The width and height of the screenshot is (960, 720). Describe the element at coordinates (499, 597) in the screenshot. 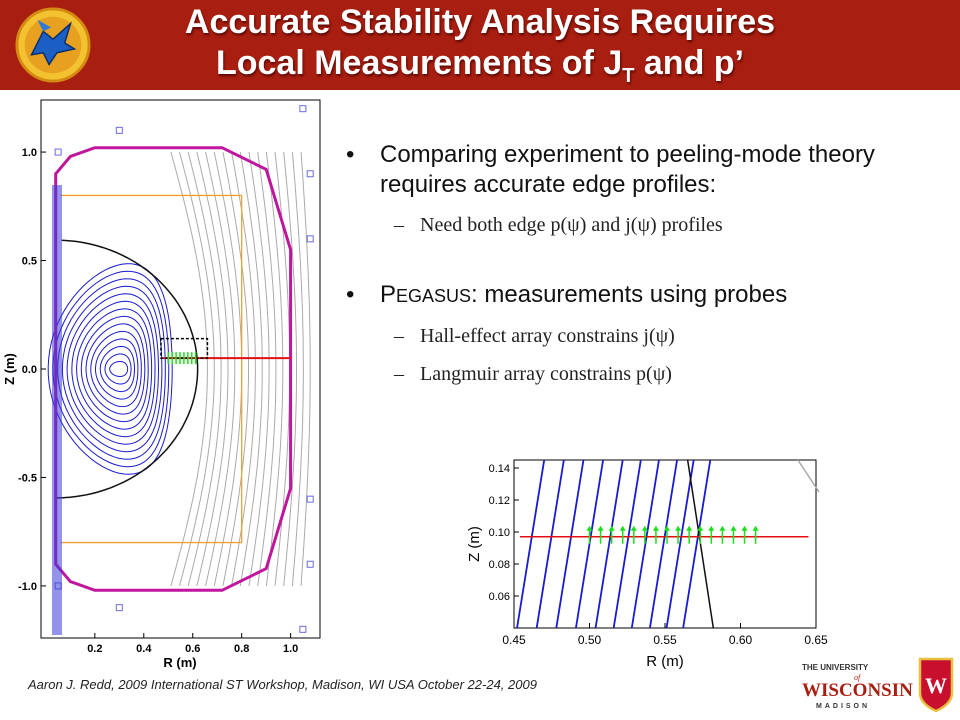

I see `zoom-y-tick-label: 0.06` at that location.